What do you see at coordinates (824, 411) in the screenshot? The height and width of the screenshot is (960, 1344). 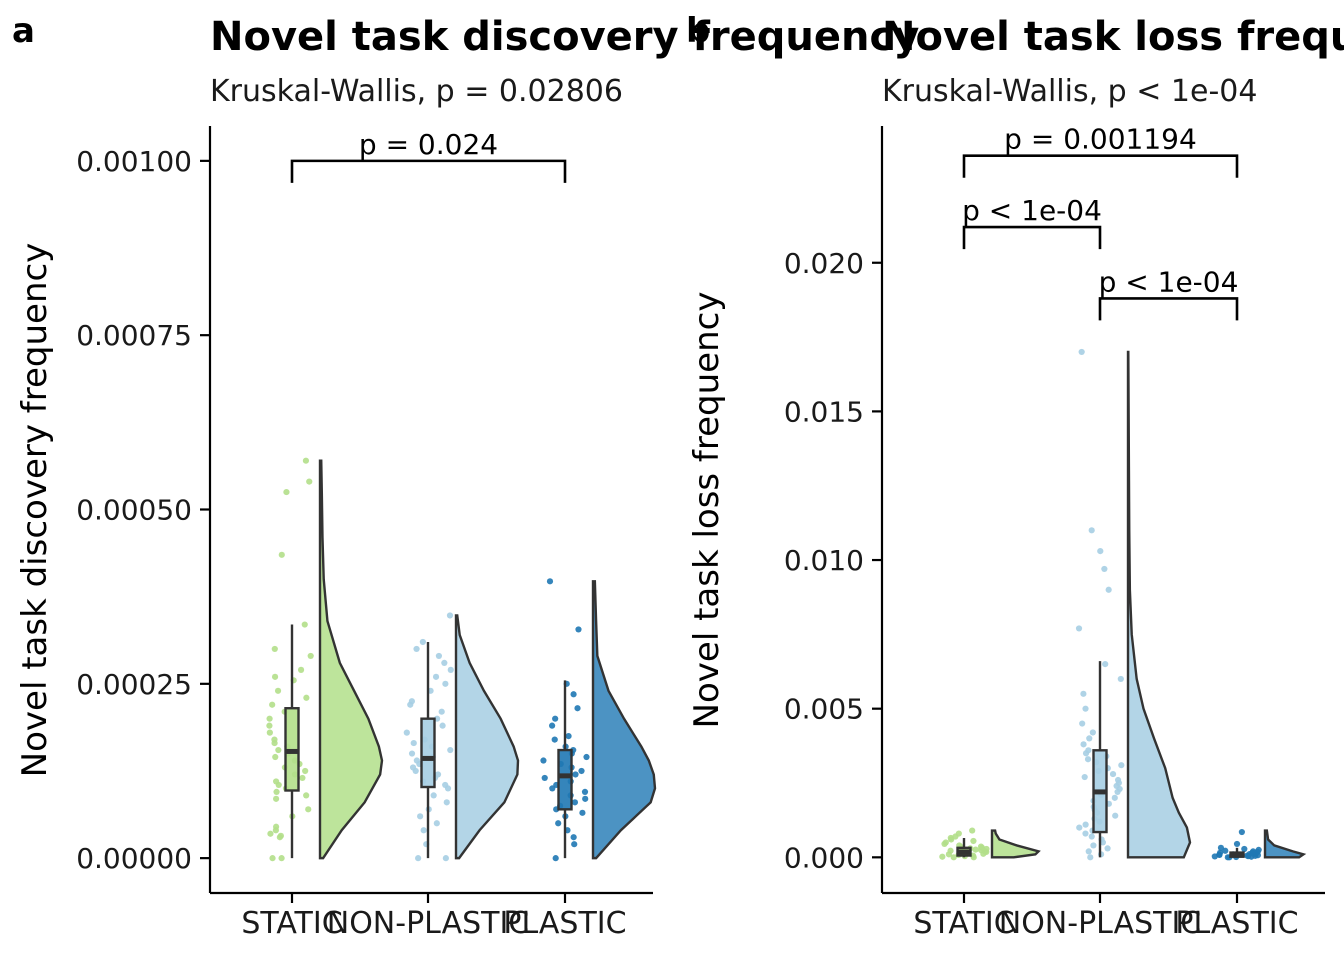 I see `y-tick-label: 0.015` at bounding box center [824, 411].